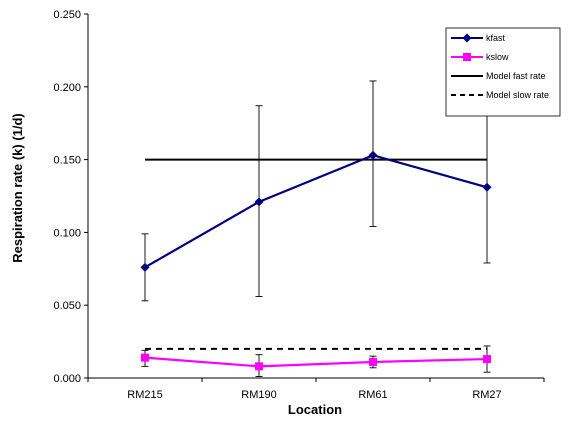  Describe the element at coordinates (480, 57) in the screenshot. I see `legend-item-kslow: kslow` at that location.